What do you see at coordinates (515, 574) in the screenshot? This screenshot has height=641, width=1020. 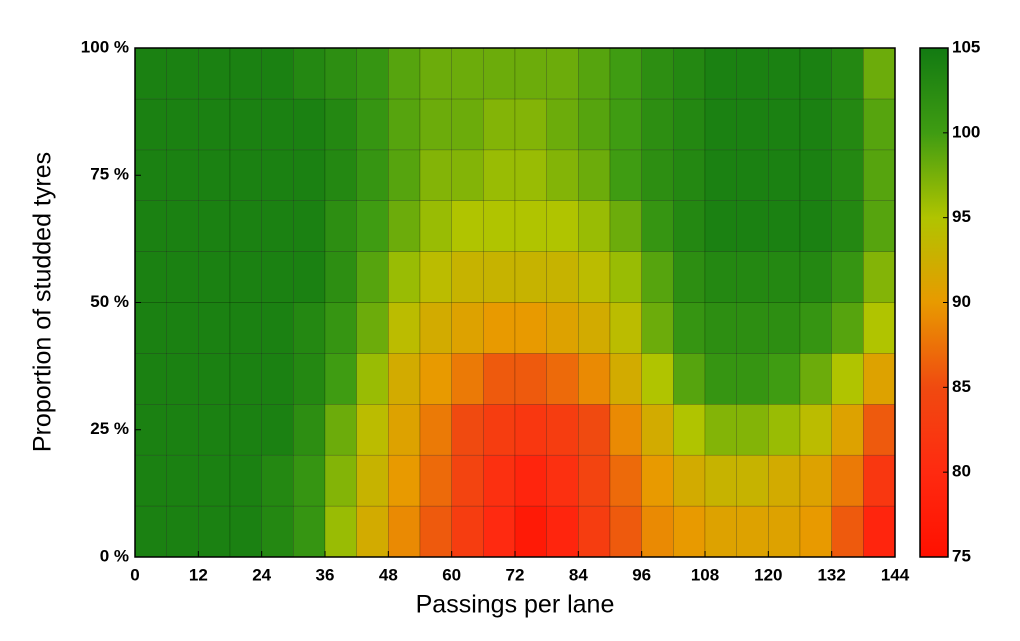 I see `x-tick-label: 72` at bounding box center [515, 574].